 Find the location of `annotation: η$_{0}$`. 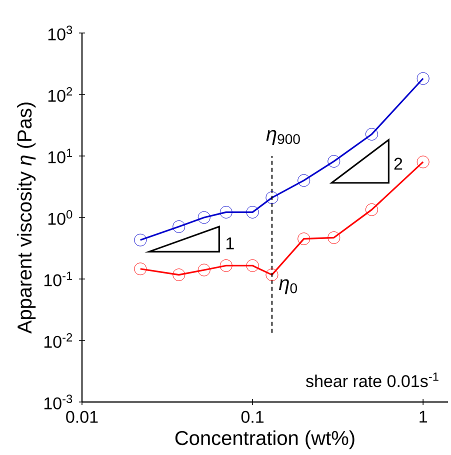

annotation: η$_{0}$ is located at coordinates (287, 286).